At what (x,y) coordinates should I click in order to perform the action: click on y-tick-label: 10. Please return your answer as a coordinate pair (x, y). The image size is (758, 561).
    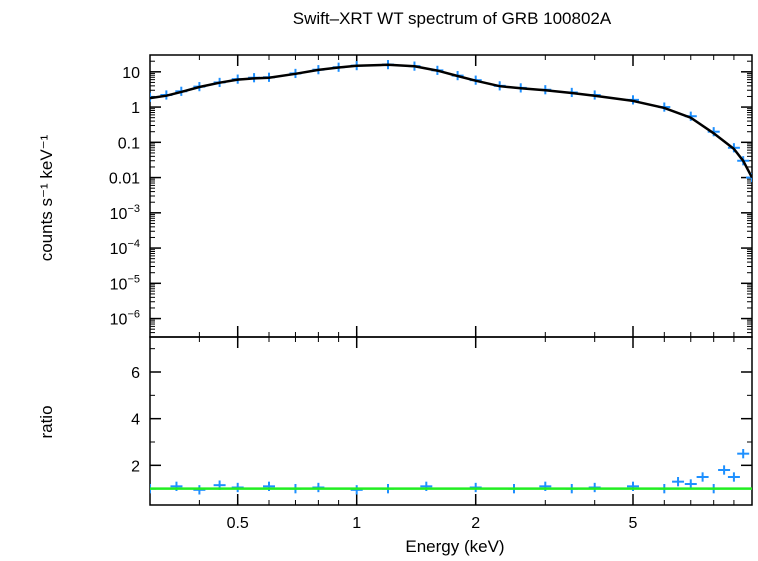
    Looking at the image, I should click on (131, 73).